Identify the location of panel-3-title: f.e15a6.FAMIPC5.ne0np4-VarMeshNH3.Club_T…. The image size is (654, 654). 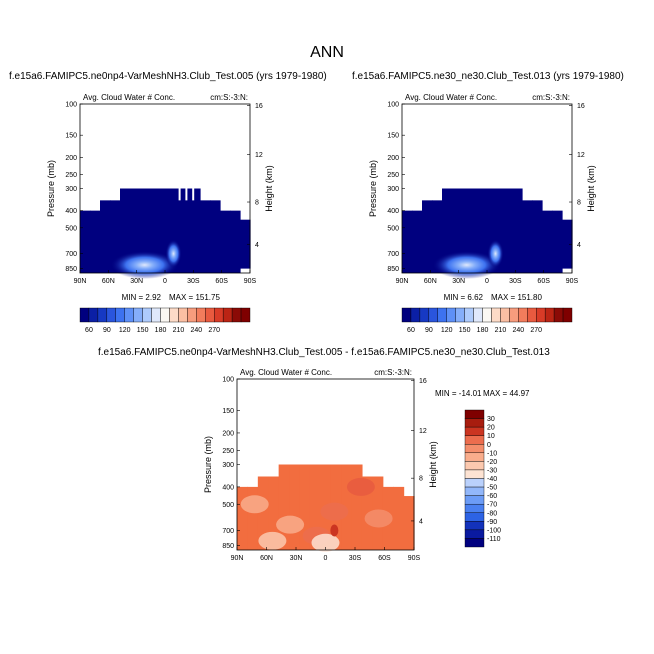
(324, 352).